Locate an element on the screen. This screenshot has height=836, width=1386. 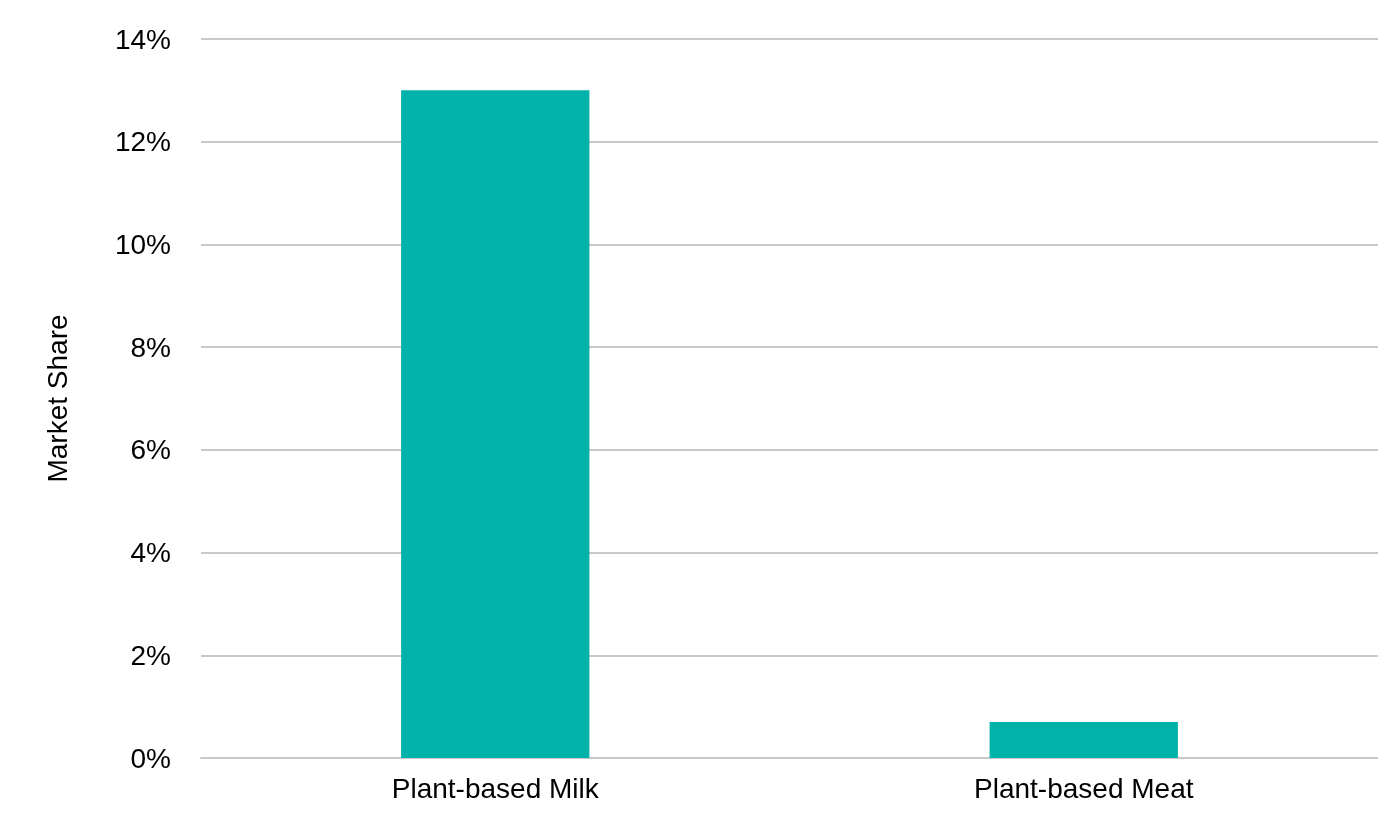
x-tick-label: Plant-based Meat is located at coordinates (1084, 788).